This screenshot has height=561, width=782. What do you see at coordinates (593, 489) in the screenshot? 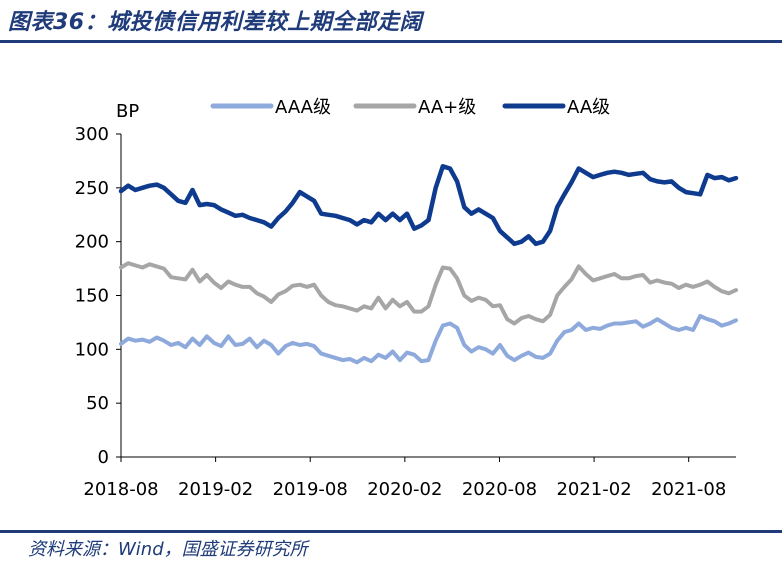
I see `x-tick-label: 2021-02` at bounding box center [593, 489].